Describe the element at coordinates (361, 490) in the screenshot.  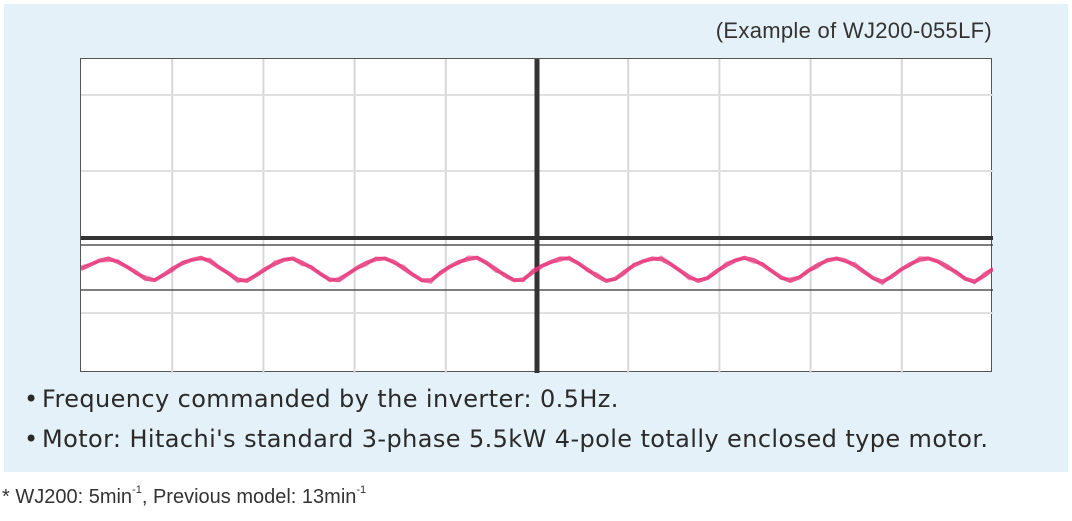
I see `footnote-exponent-2: -1` at that location.